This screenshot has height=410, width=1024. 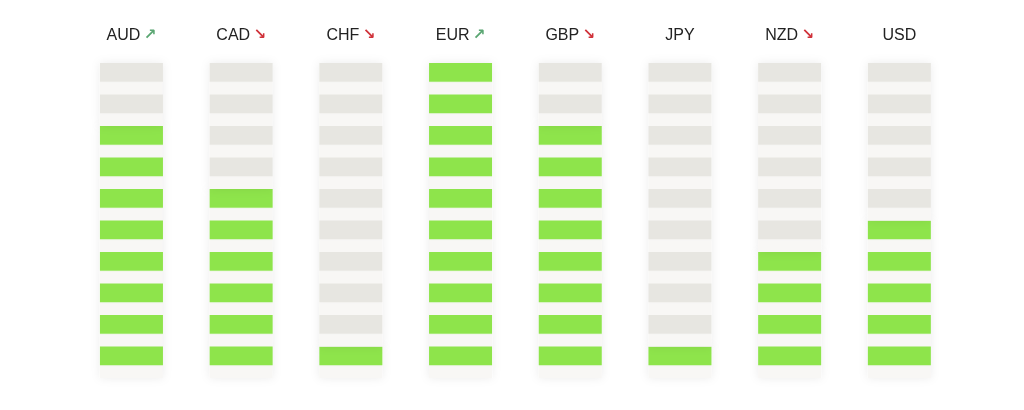 I want to click on x-tick-label: USD, so click(x=899, y=34).